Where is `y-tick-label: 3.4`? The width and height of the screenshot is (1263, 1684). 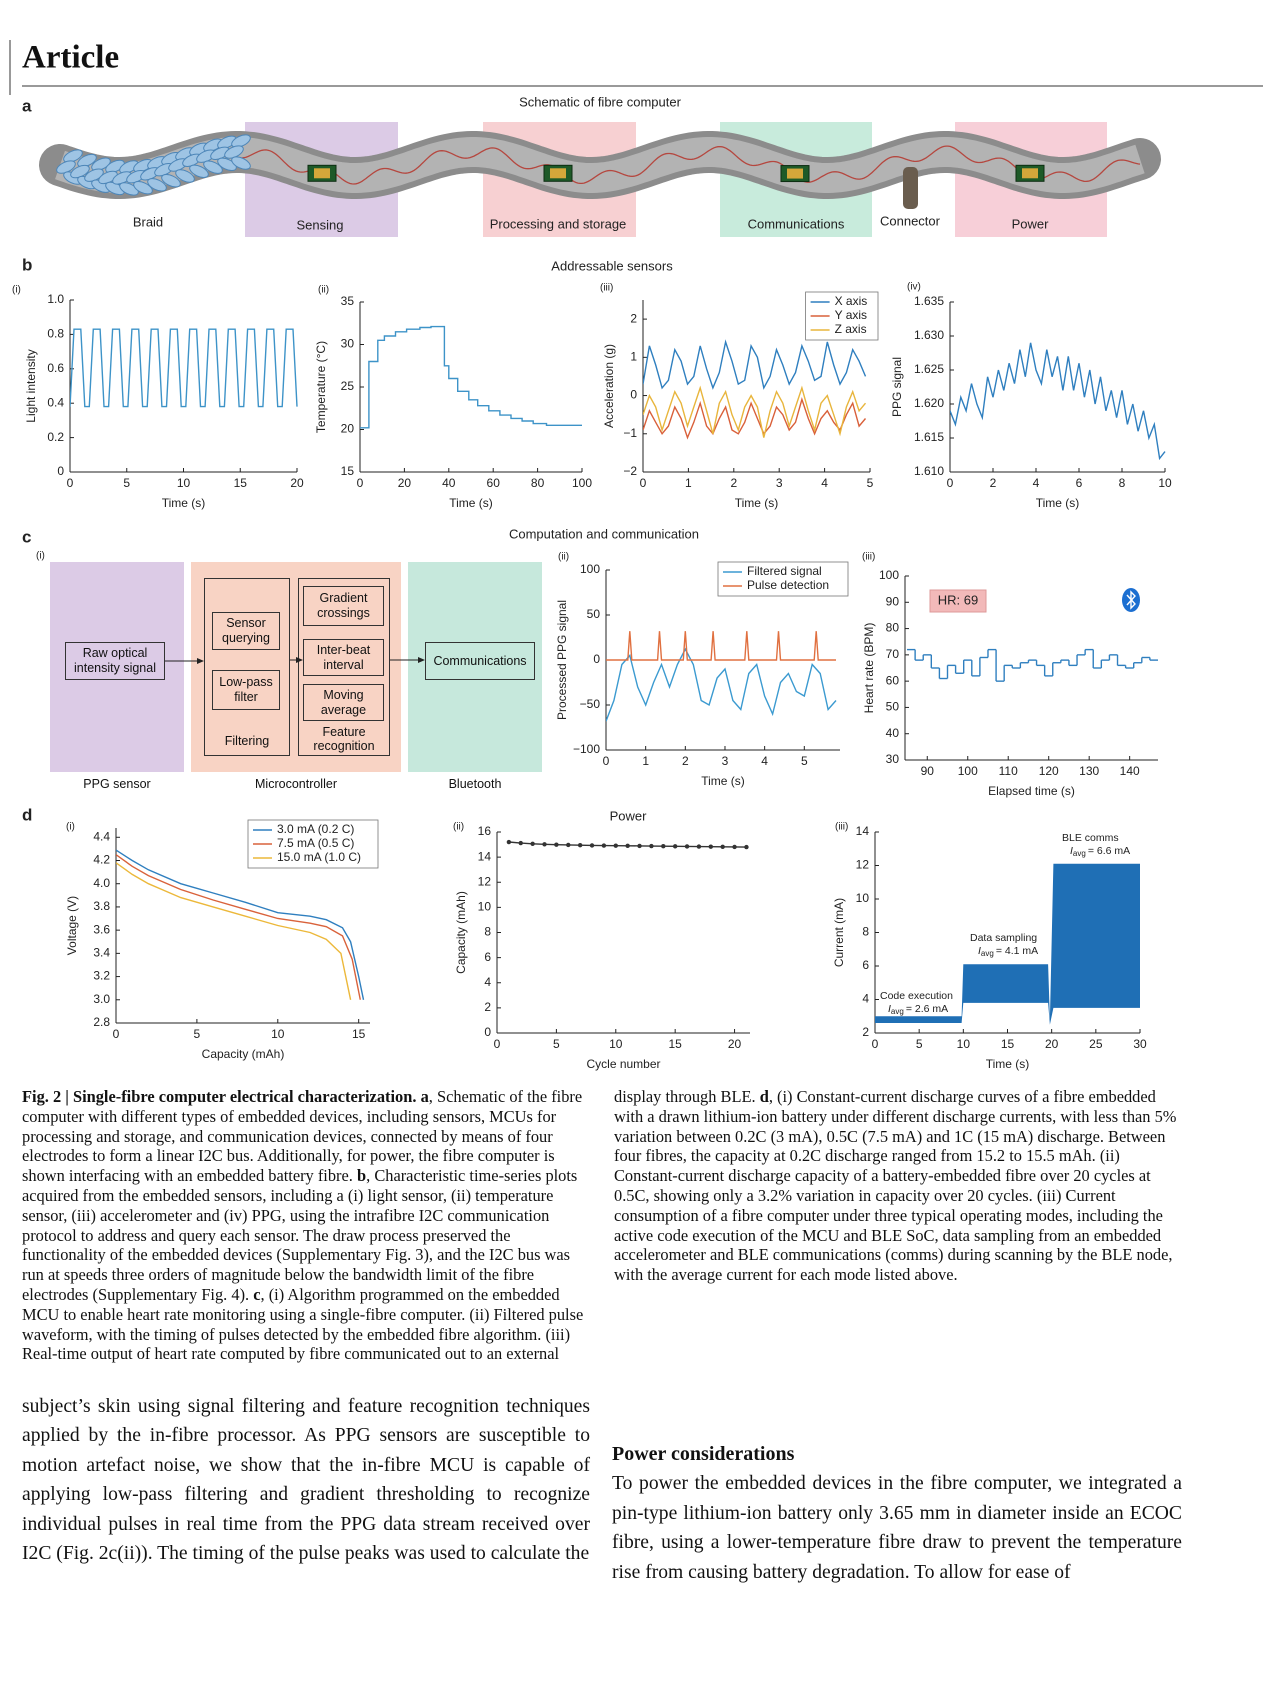
y-tick-label: 3.4 is located at coordinates (101, 953).